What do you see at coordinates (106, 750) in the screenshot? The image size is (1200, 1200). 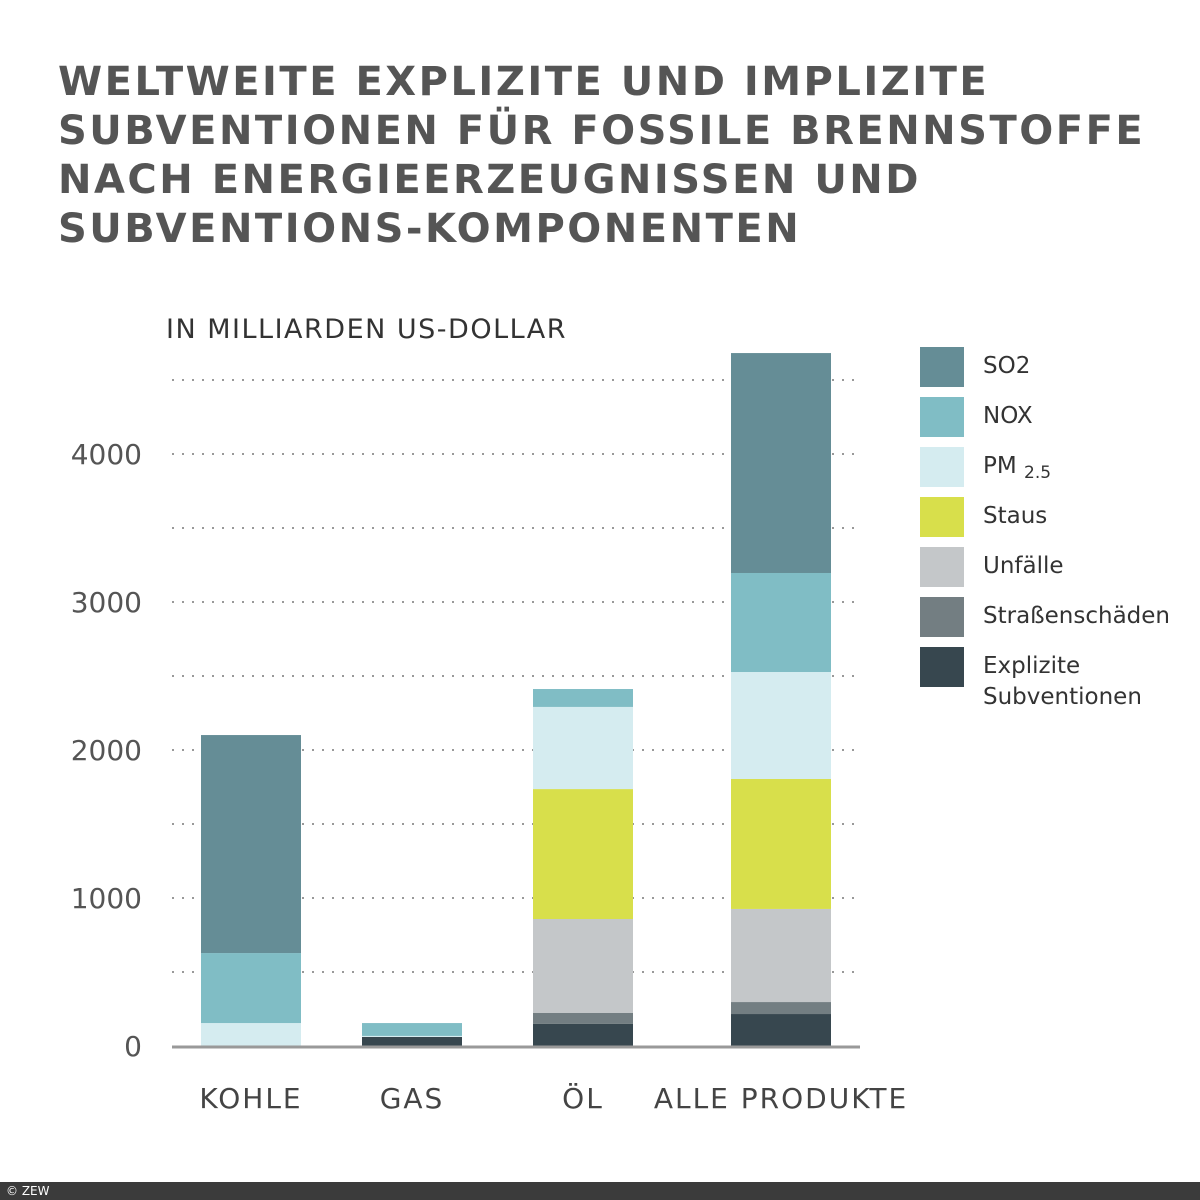 I see `y-tick-label: 2000` at bounding box center [106, 750].